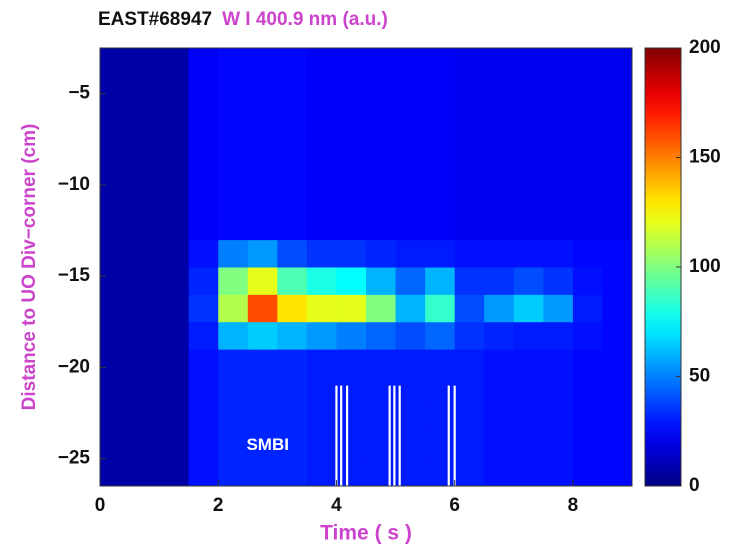  I want to click on y-tick-label: −10, so click(74, 184).